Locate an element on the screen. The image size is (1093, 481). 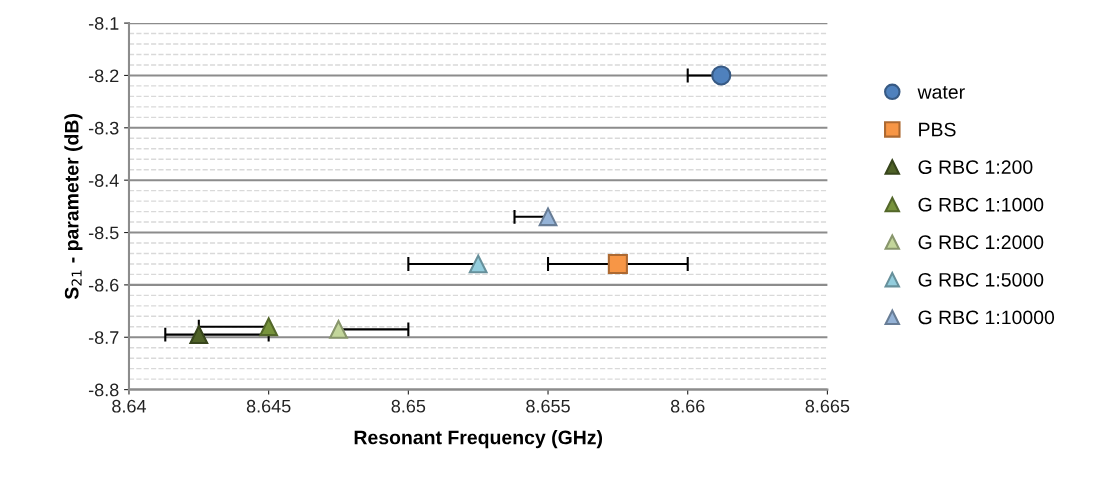
x-axis-title: Resonant Frequency (GHz) is located at coordinates (478, 439).